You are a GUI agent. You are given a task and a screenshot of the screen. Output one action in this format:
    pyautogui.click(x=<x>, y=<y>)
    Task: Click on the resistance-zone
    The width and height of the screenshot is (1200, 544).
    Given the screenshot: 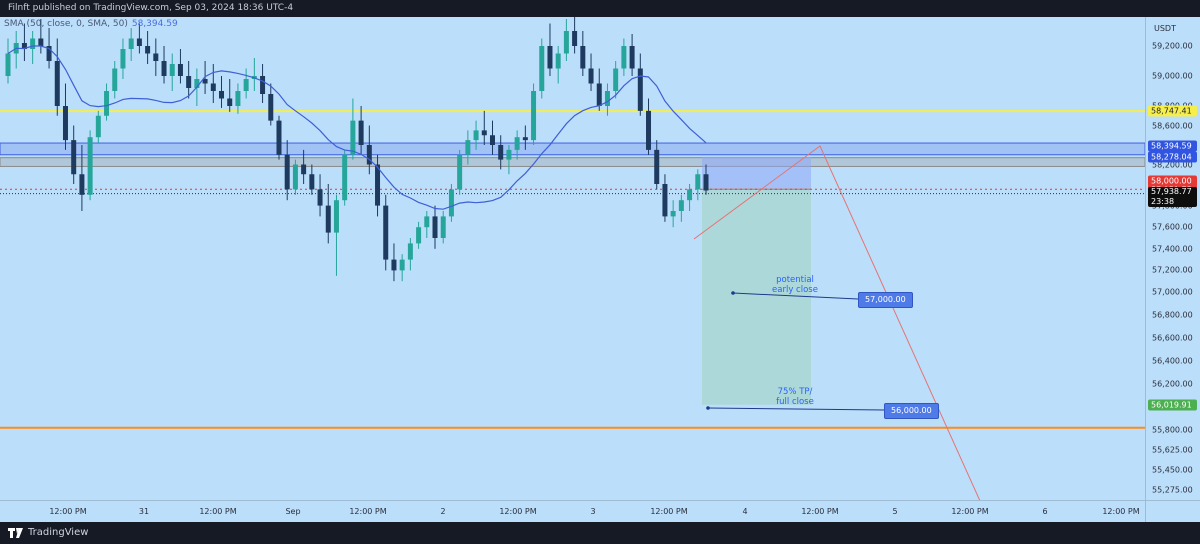 What is the action you would take?
    pyautogui.click(x=572, y=149)
    